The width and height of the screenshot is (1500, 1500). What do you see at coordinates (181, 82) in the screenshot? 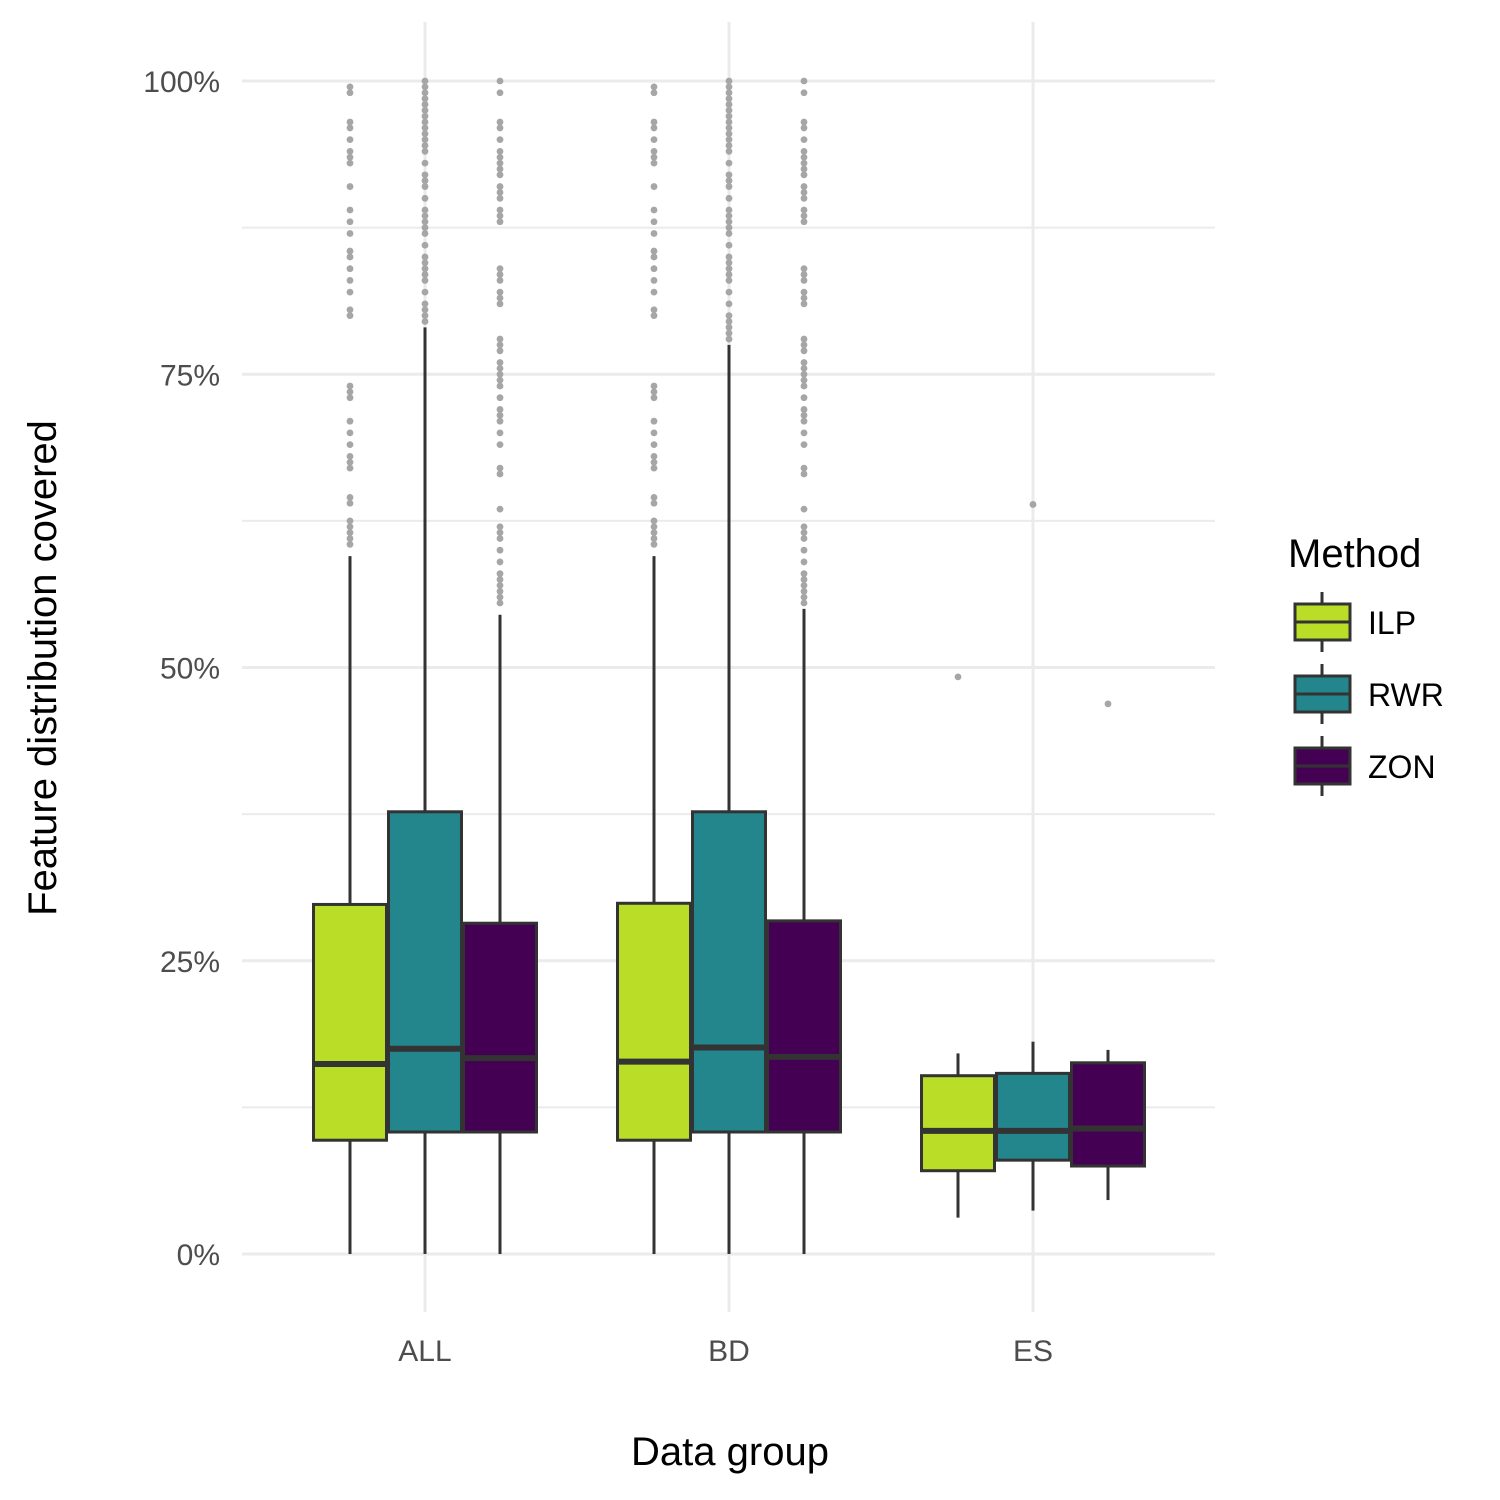
I see `y-tick-label: 100%` at bounding box center [181, 82].